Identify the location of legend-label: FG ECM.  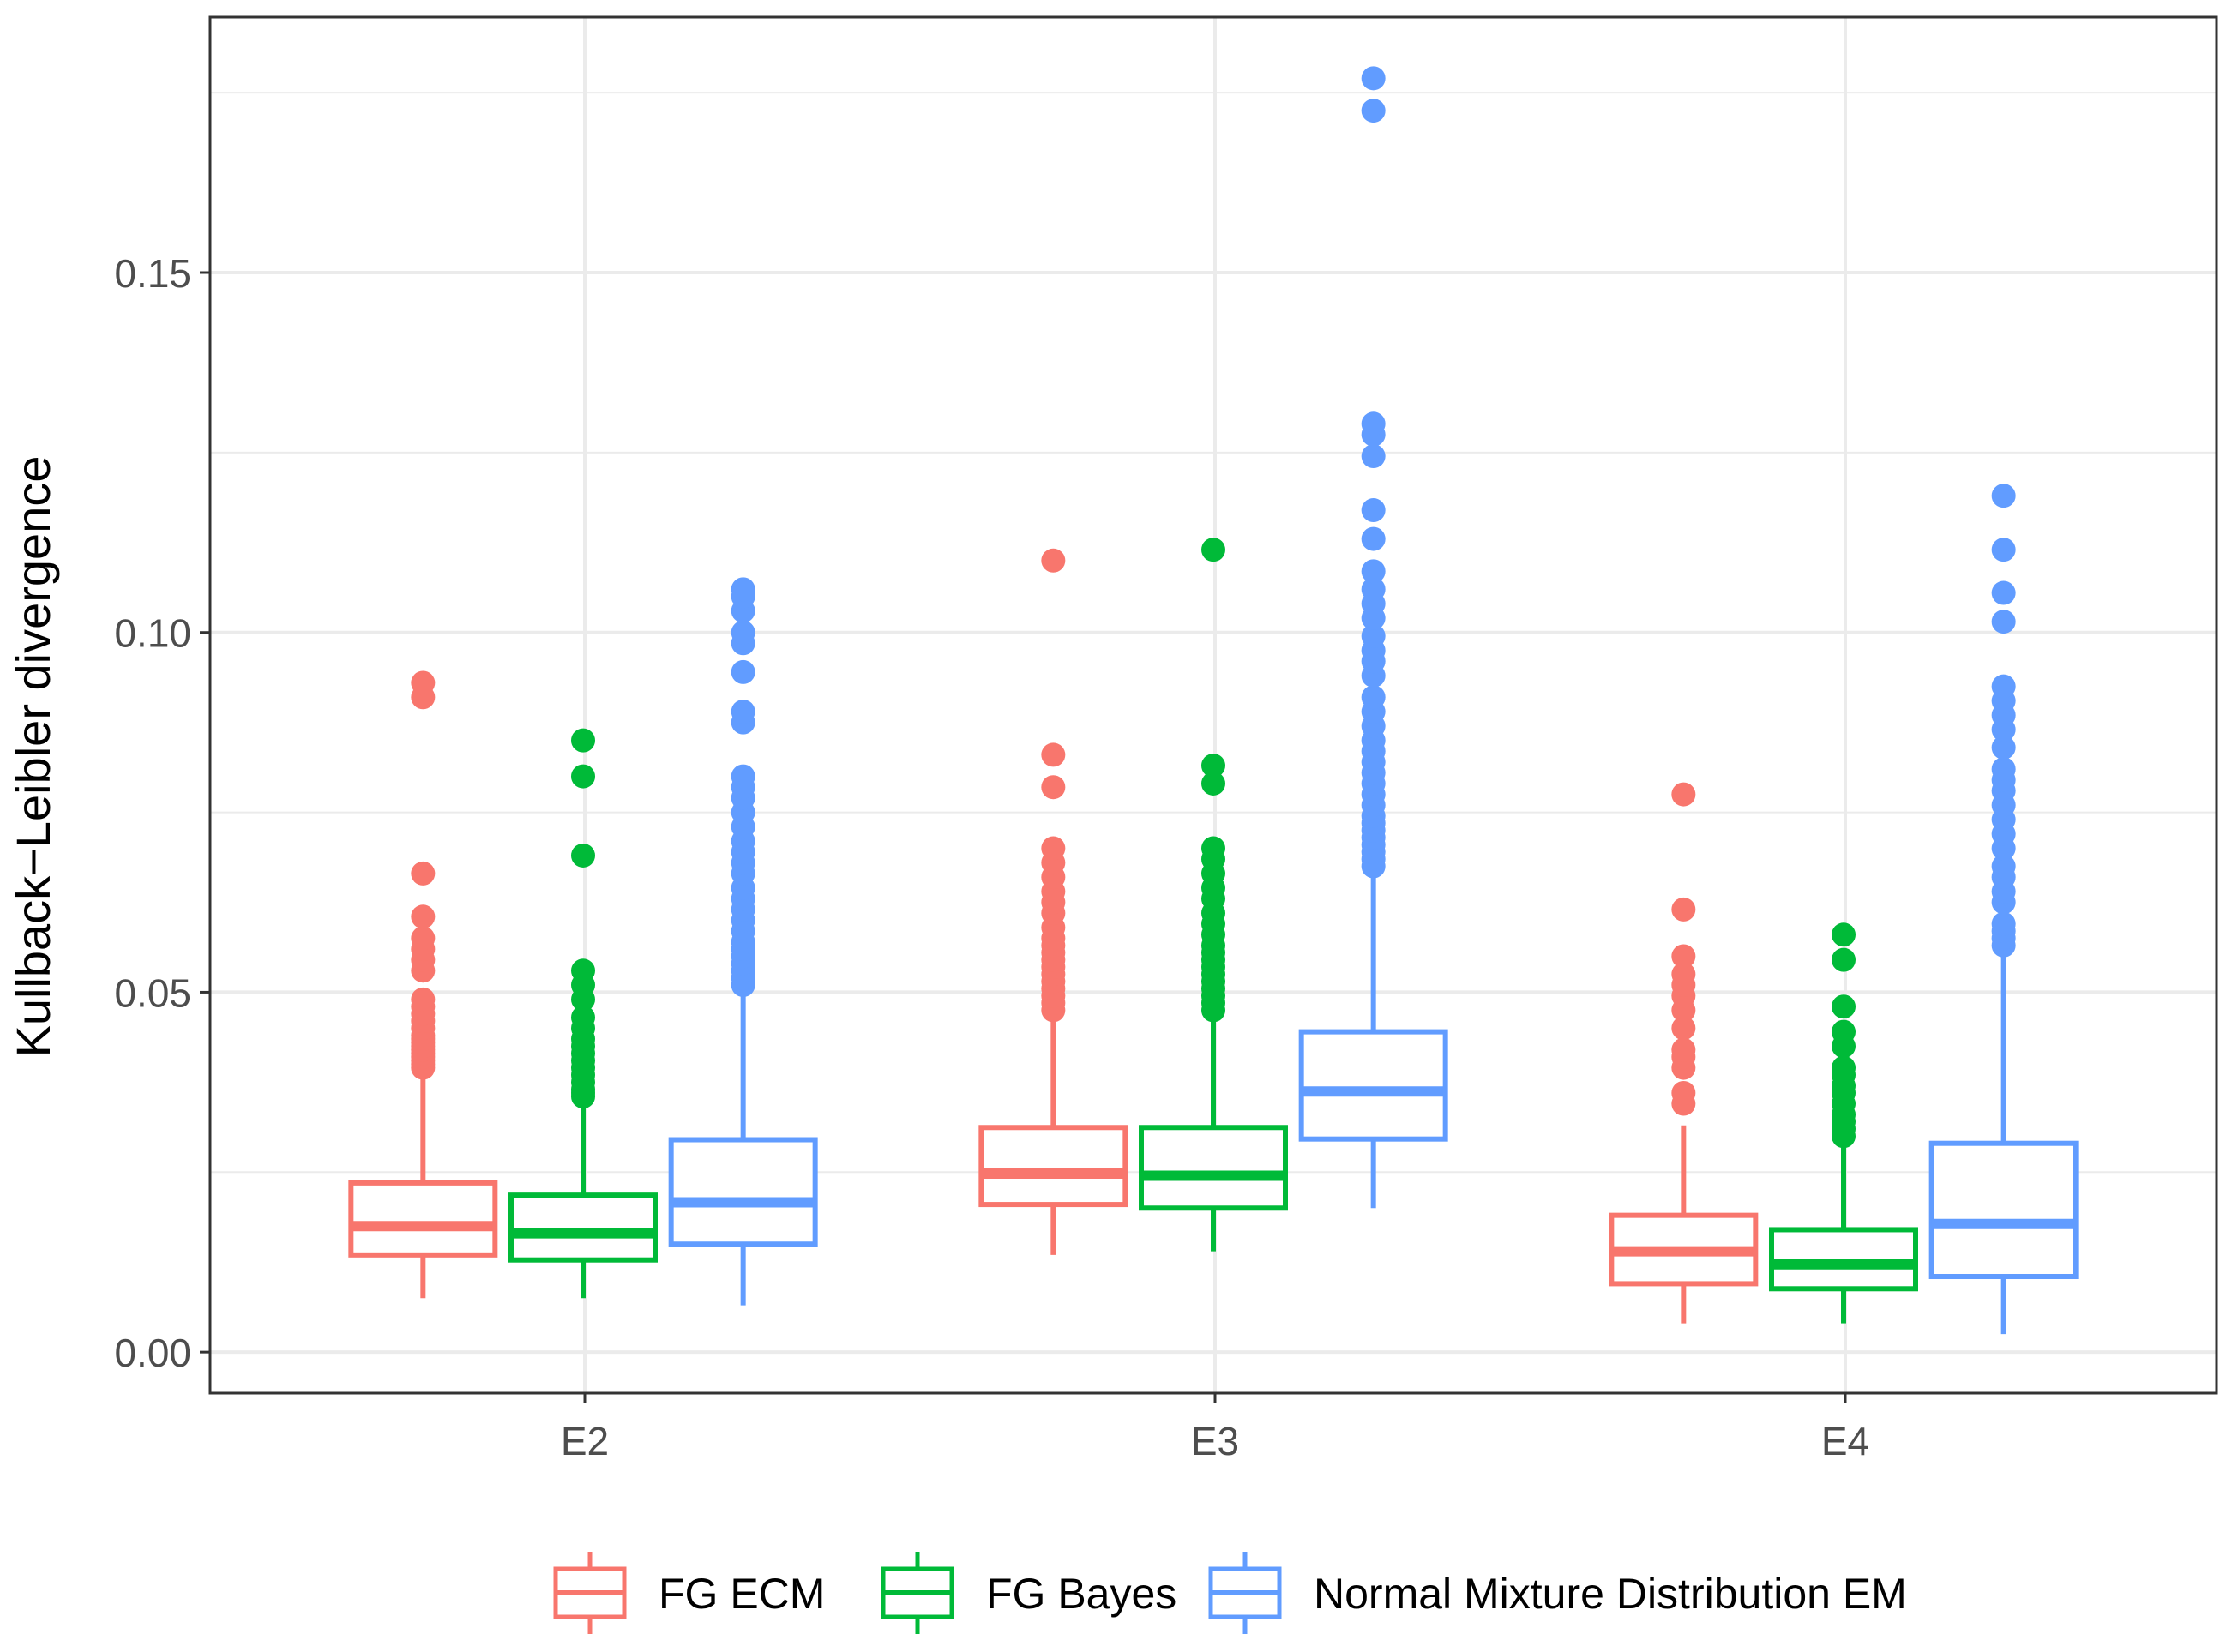
(742, 1594).